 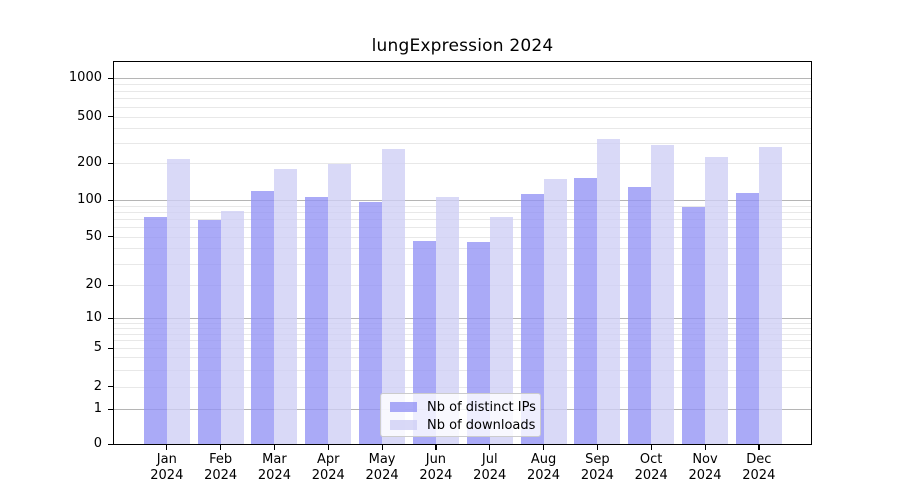 What do you see at coordinates (747, 318) in the screenshot?
I see `bar-distinct-ips-dec` at bounding box center [747, 318].